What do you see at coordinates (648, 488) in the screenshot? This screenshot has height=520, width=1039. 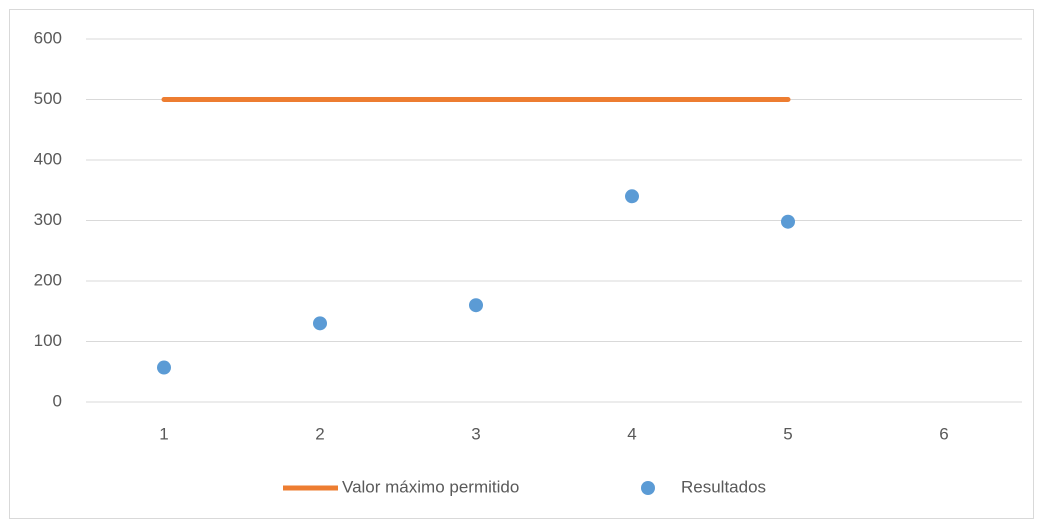 I see `legend-swatch` at bounding box center [648, 488].